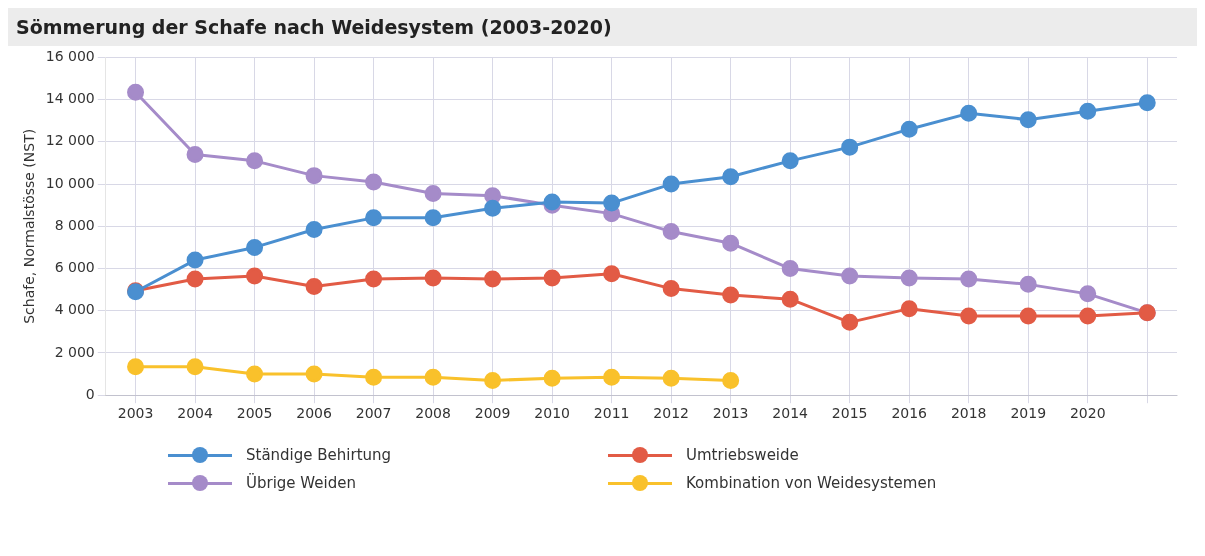 The image size is (1205, 556). I want to click on x-tick-label: 2014, so click(790, 413).